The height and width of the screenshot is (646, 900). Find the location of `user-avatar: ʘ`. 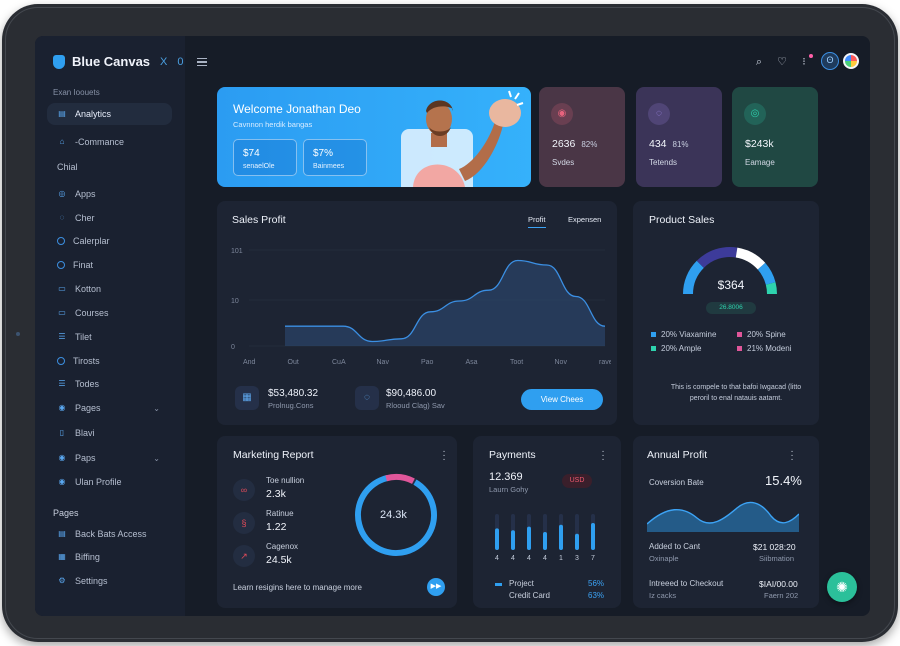

user-avatar: ʘ is located at coordinates (830, 61).